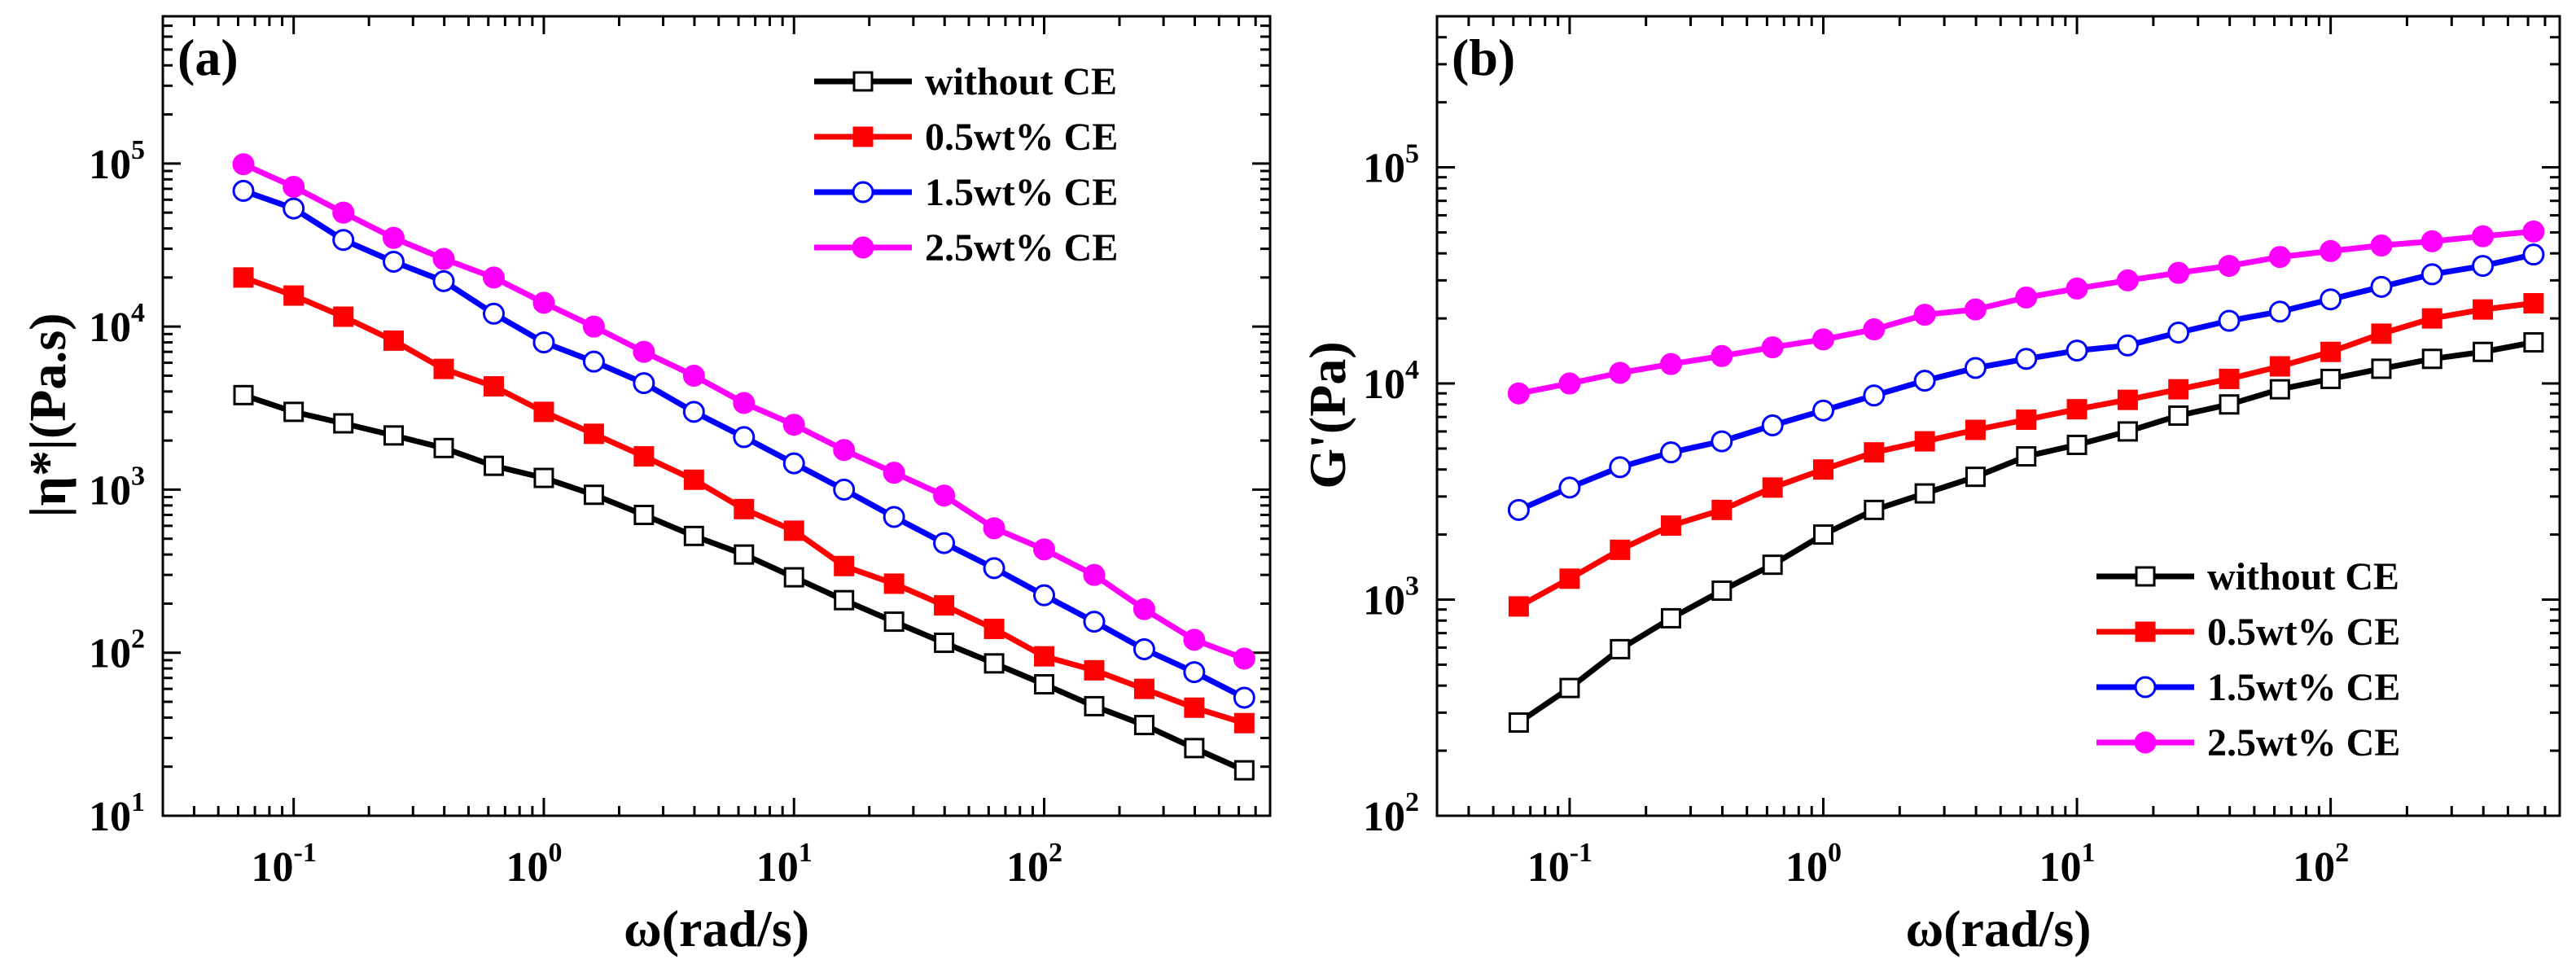  Describe the element at coordinates (965, 81) in the screenshot. I see `panel-a-legend-item: without CE` at that location.